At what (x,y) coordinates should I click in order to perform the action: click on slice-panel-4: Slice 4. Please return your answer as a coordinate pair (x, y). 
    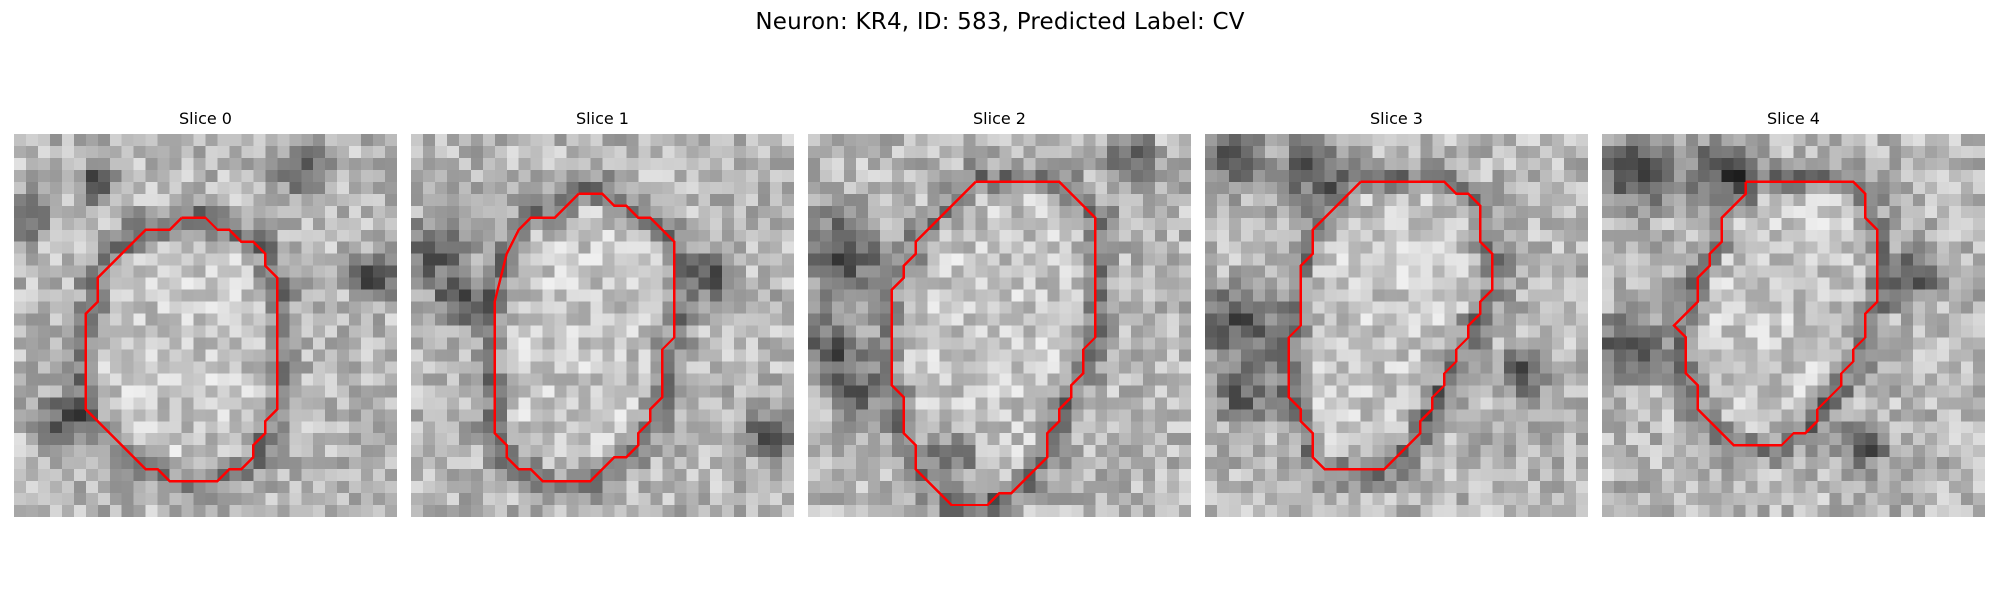
    Looking at the image, I should click on (1793, 314).